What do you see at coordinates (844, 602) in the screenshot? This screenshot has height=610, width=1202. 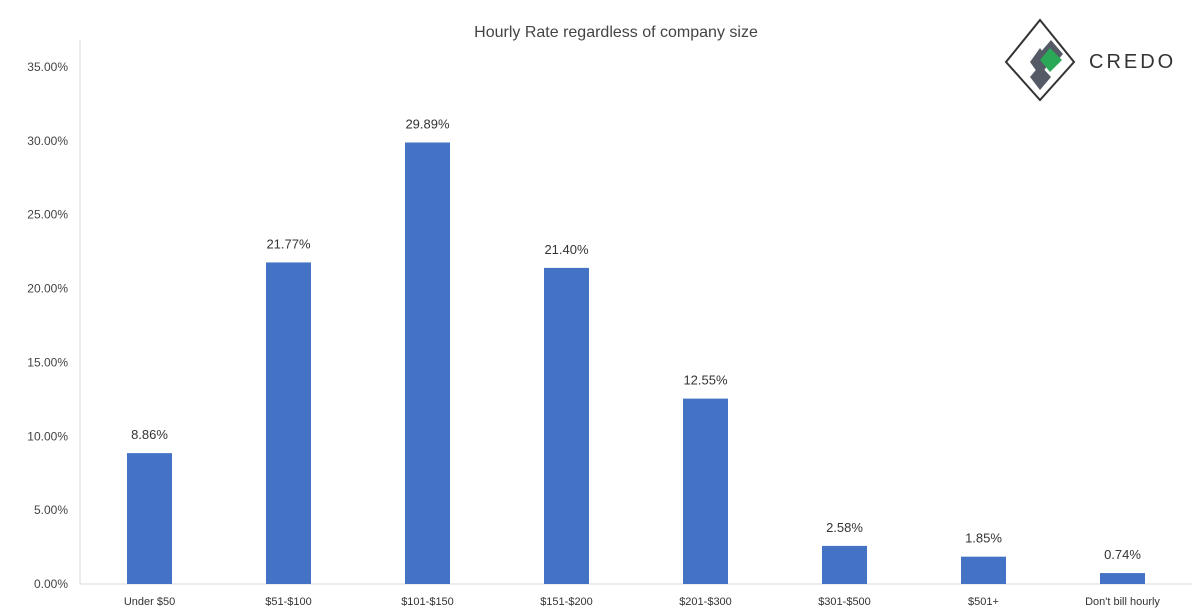 I see `x-category-label: $301-$500` at bounding box center [844, 602].